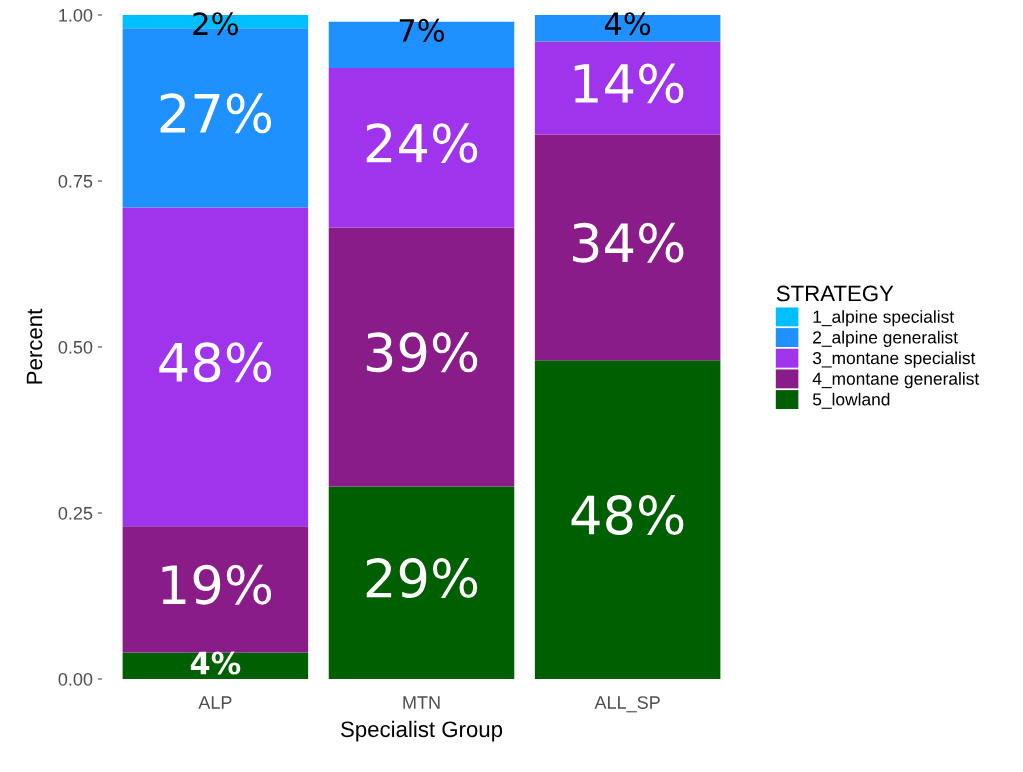 The height and width of the screenshot is (772, 1023). Describe the element at coordinates (422, 143) in the screenshot. I see `data-label: 24%` at that location.